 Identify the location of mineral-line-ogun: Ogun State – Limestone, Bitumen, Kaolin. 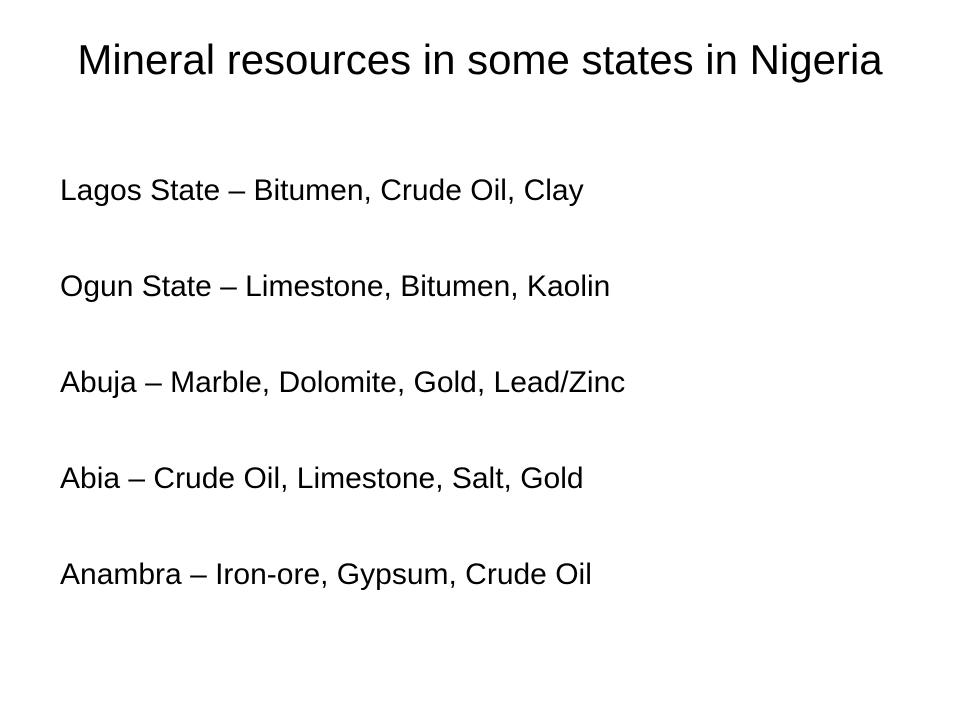
(335, 286).